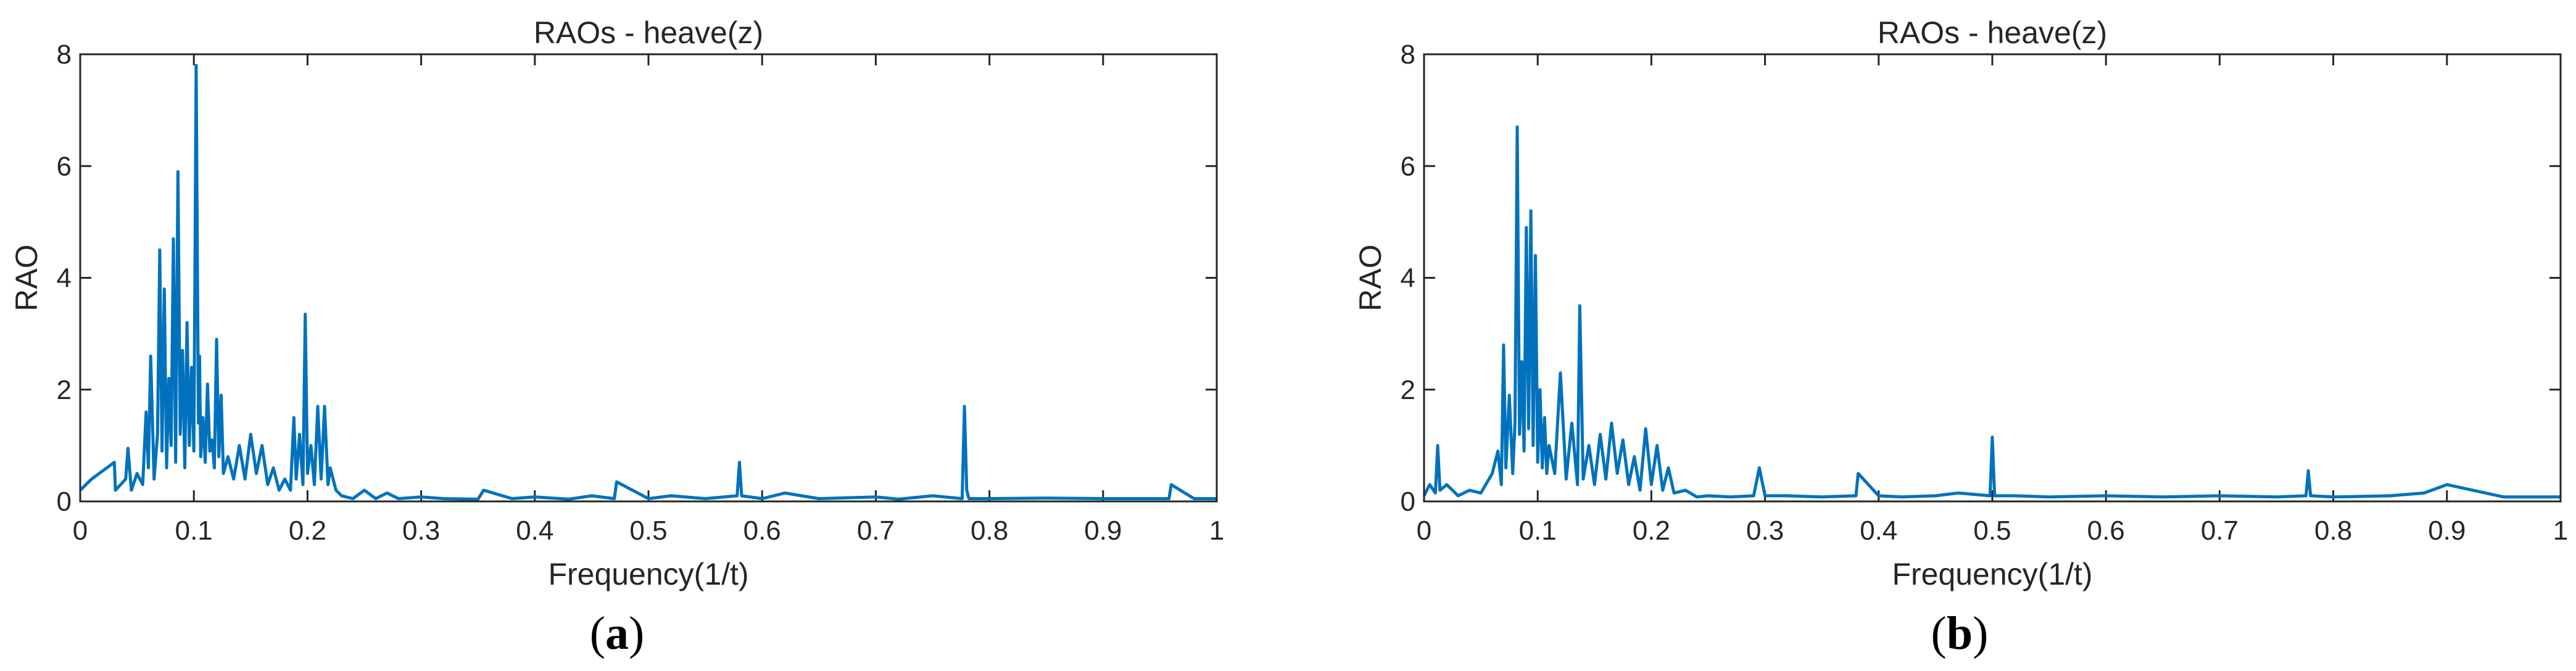  Describe the element at coordinates (1216, 531) in the screenshot. I see `x-tick-label: 1` at that location.